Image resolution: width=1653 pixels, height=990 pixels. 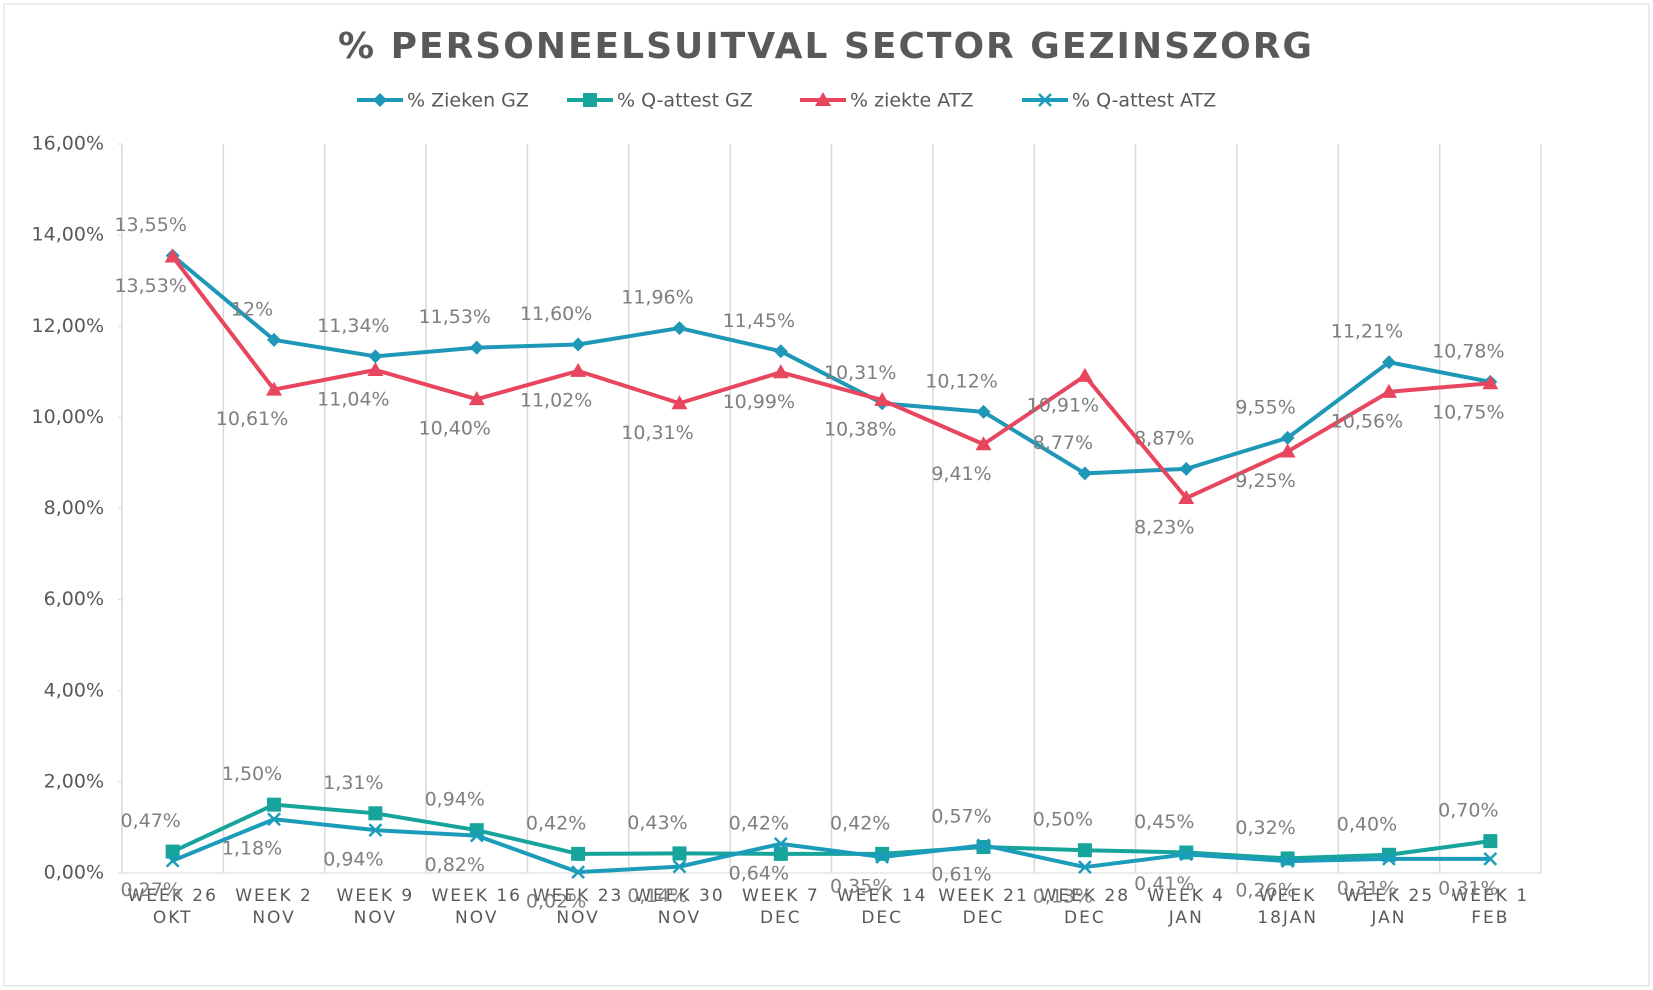 I want to click on y-tick-label: 4,00%, so click(x=74, y=690).